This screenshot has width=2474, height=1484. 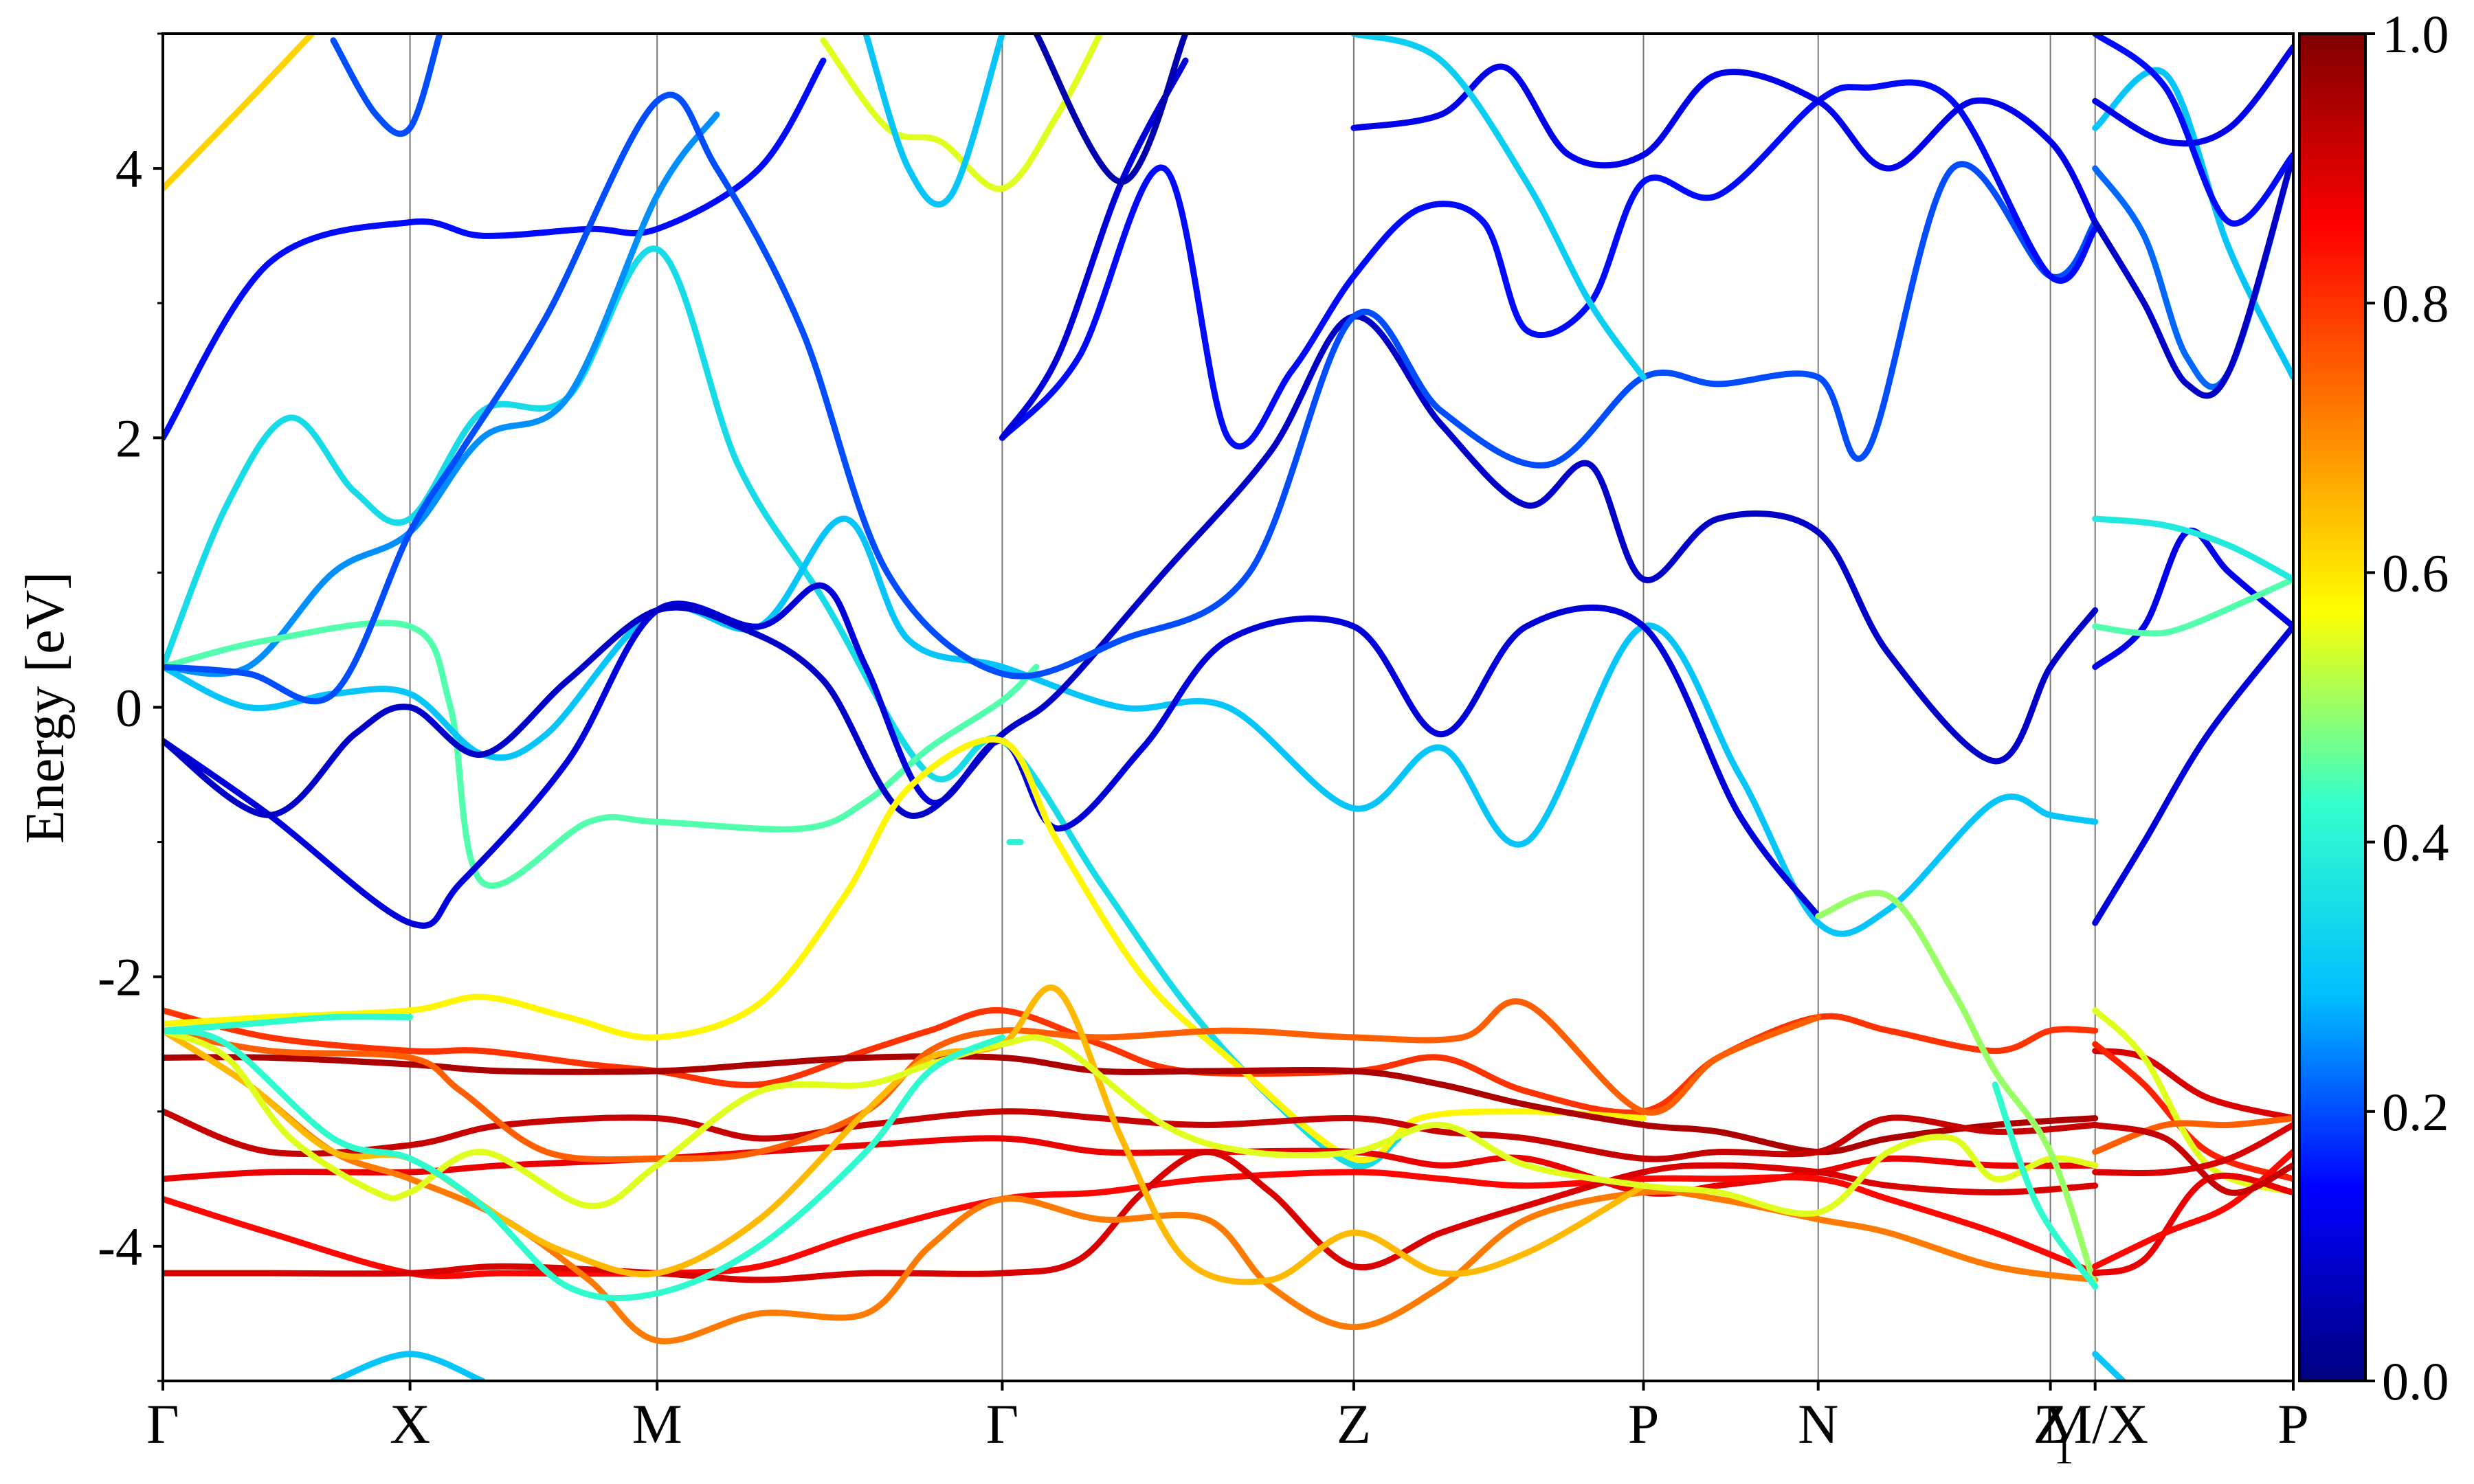 What do you see at coordinates (128, 169) in the screenshot?
I see `y-tick-label-4: 4` at bounding box center [128, 169].